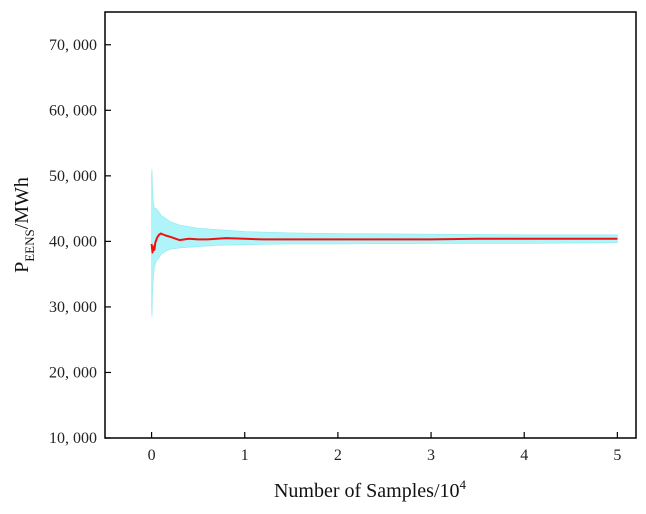  I want to click on x-axis-title-superscript: 4, so click(463, 484).